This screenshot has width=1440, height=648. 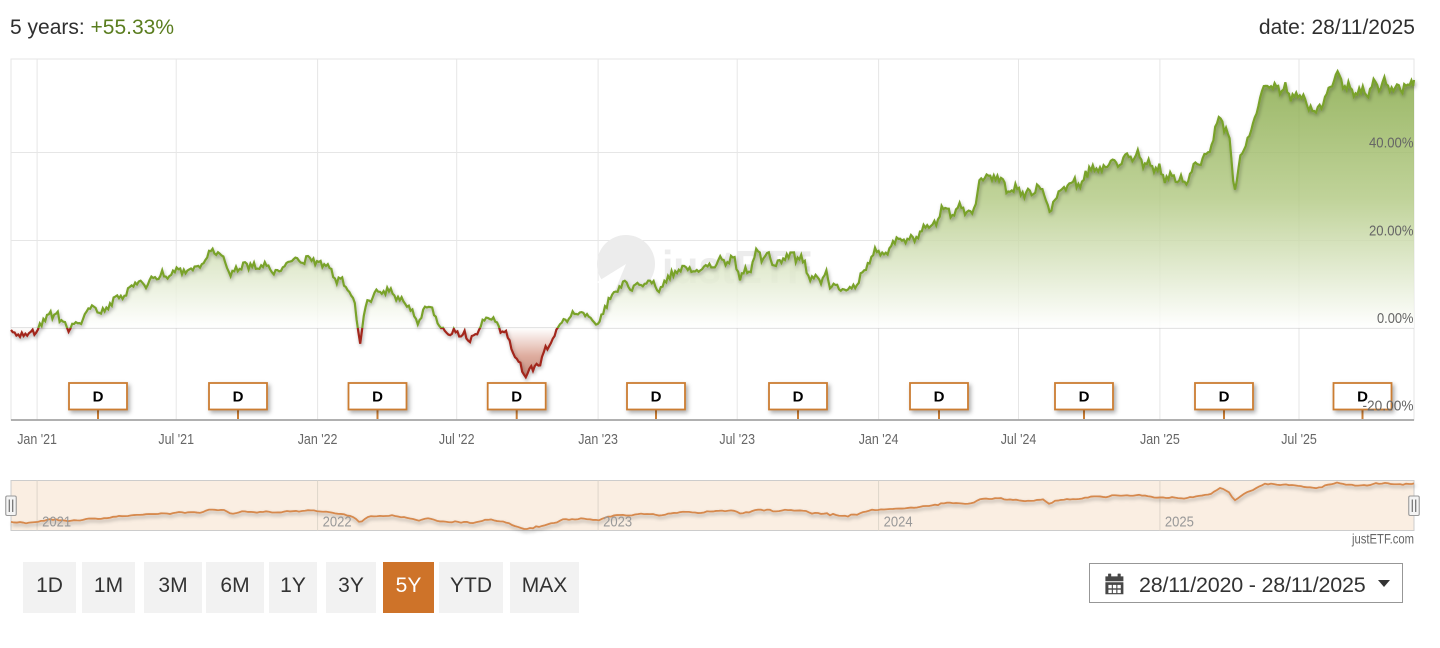 I want to click on svg-text: Jan '24, so click(x=879, y=439).